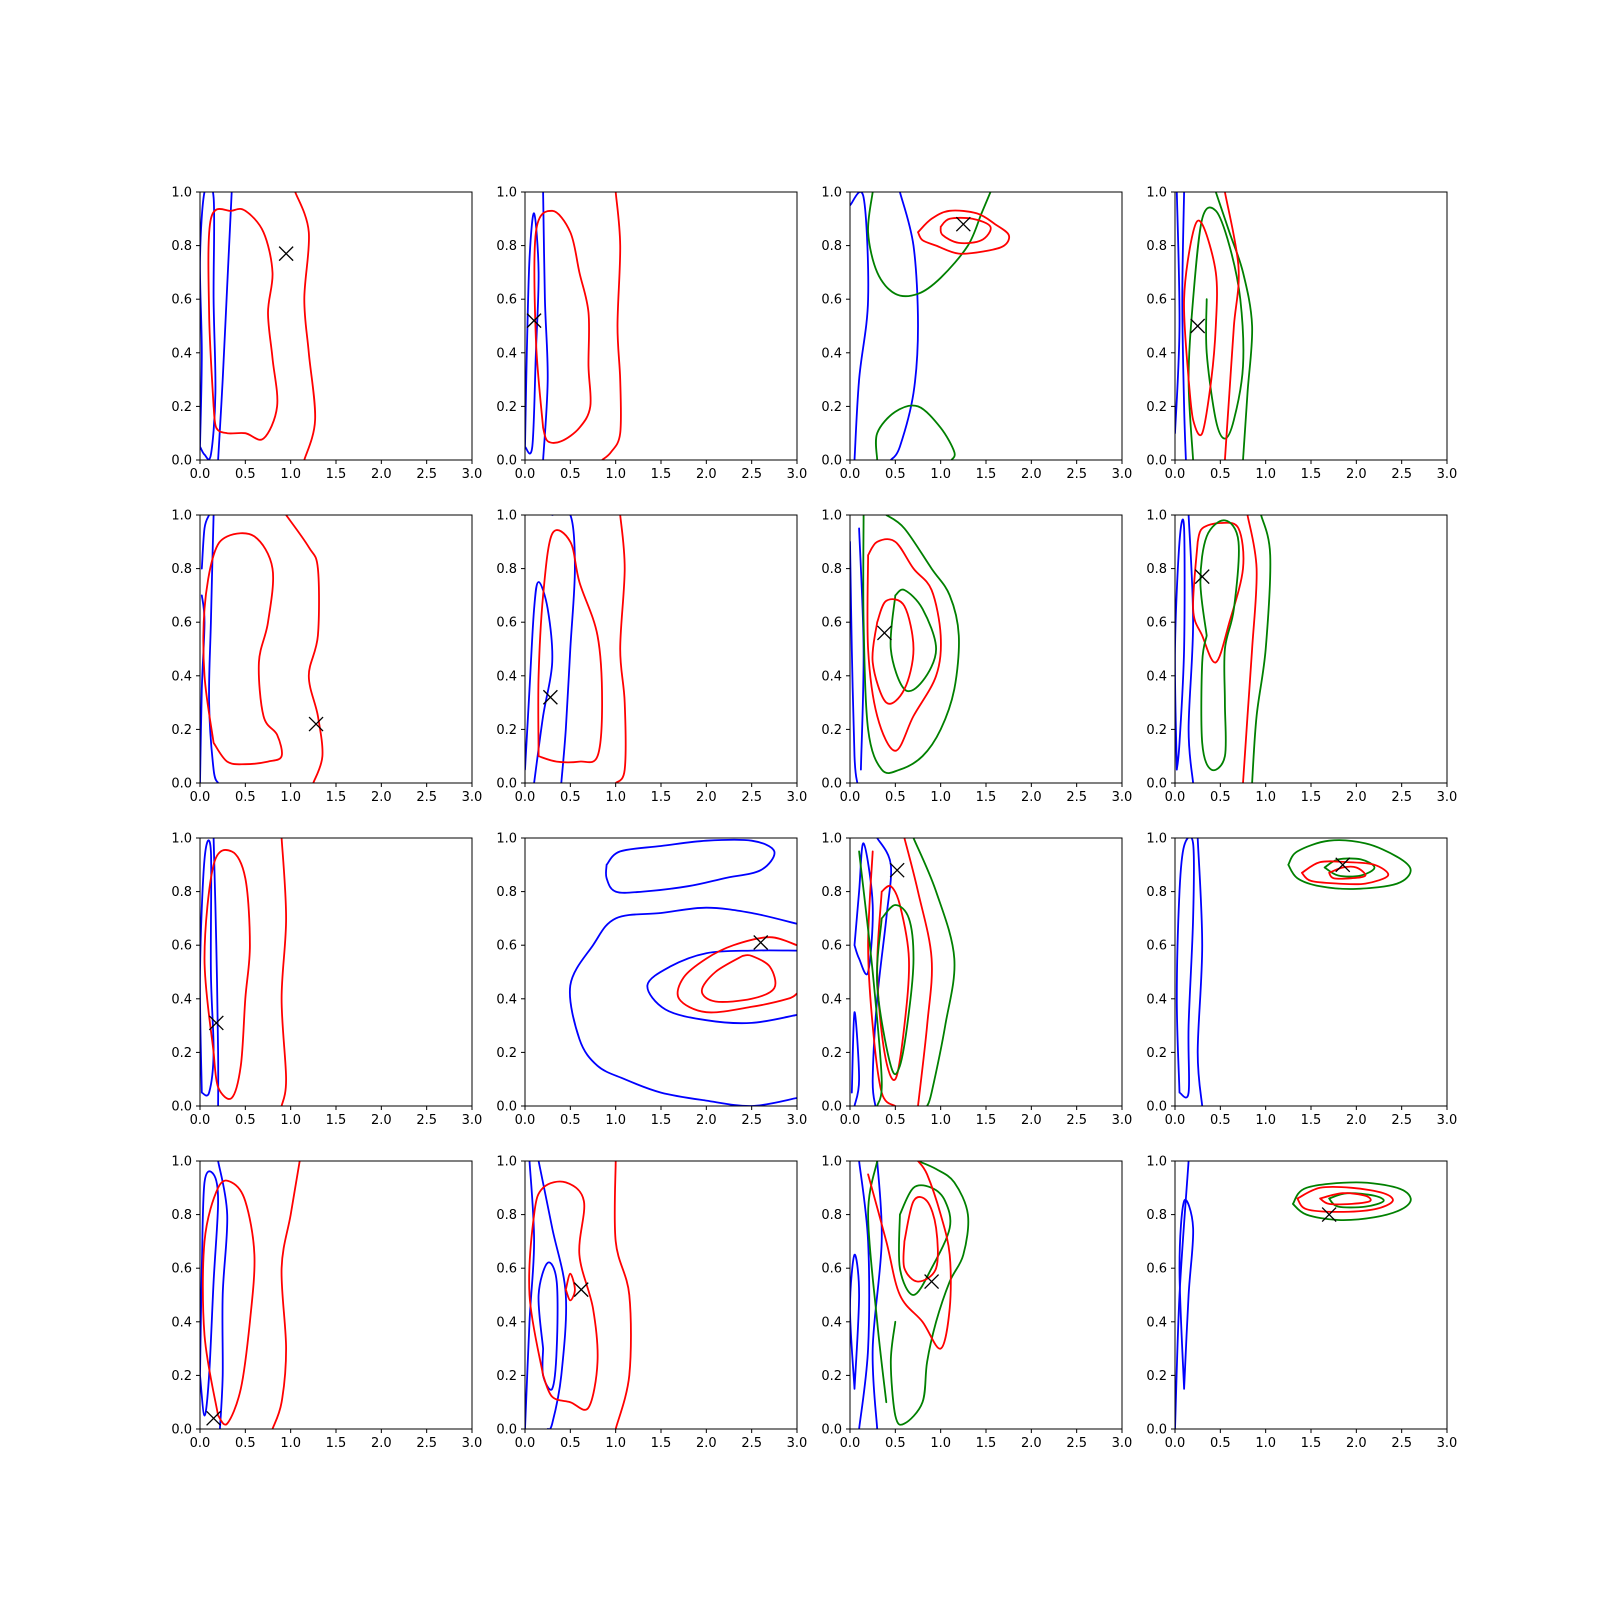 The width and height of the screenshot is (1600, 1600). Describe the element at coordinates (651, 1303) in the screenshot. I see `subplot-r4-c2: 0.0 0.5 1.0 1.5 2.0 2.5 3.0 0.0 0.2 0.4 0.6 0.8 1.0` at that location.